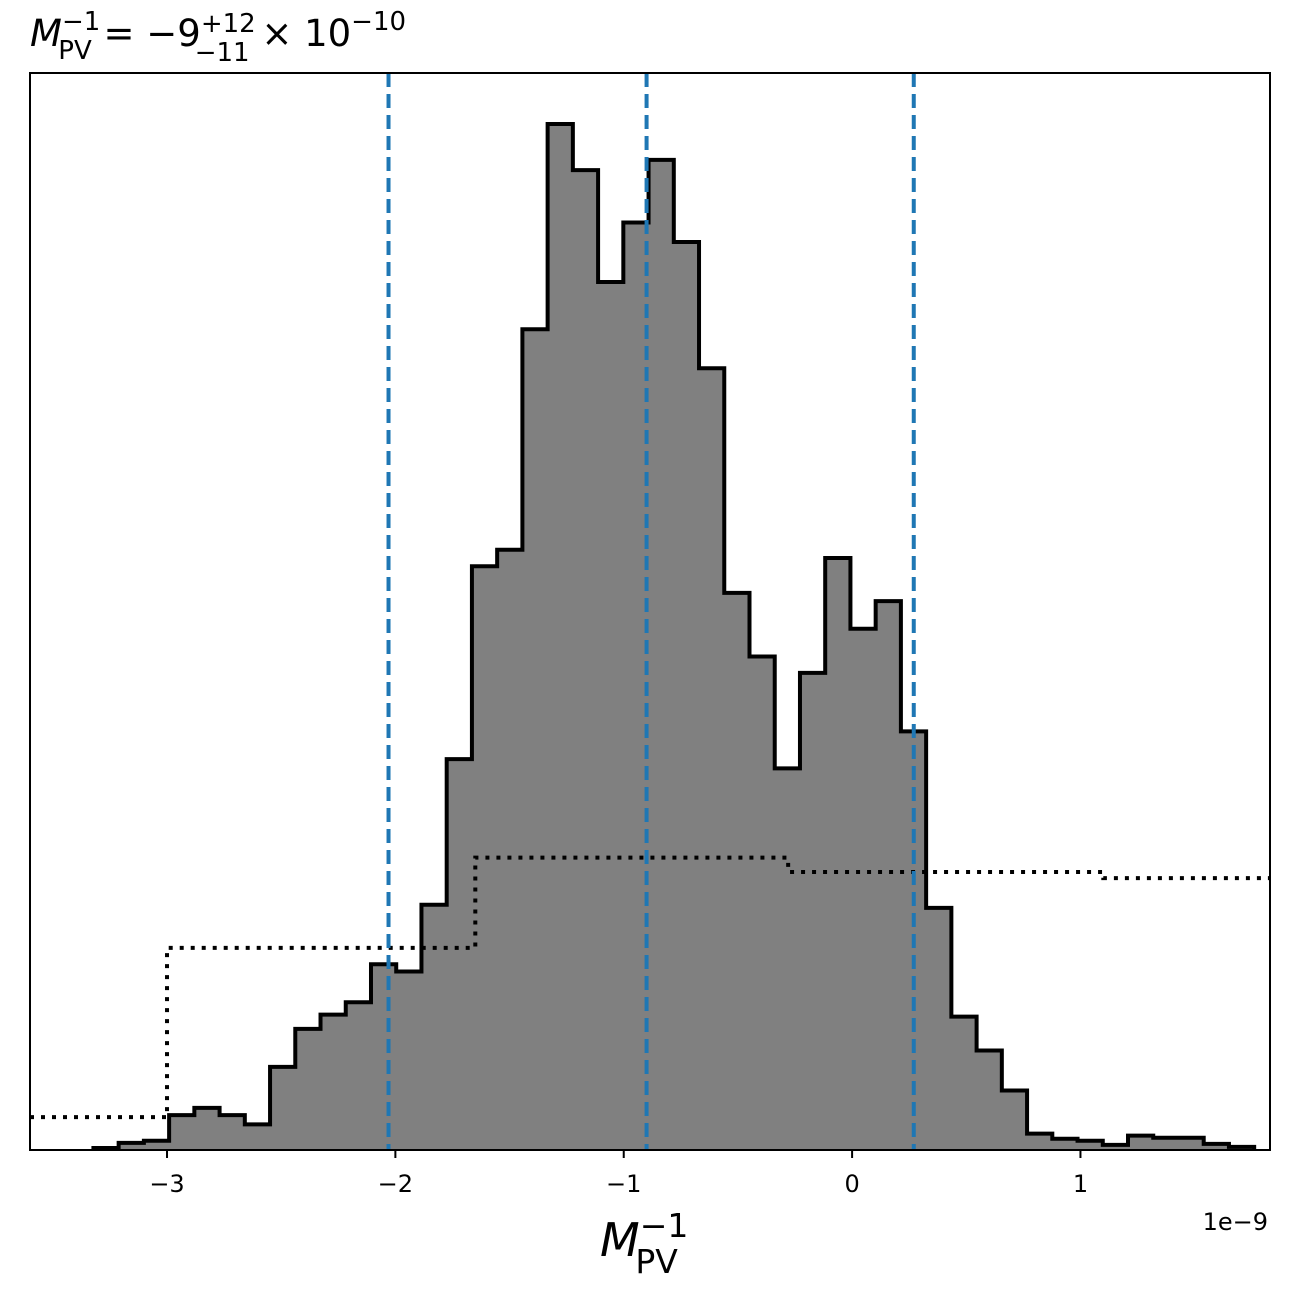  Describe the element at coordinates (146, 33) in the screenshot. I see `title-equals-value: = −9` at that location.